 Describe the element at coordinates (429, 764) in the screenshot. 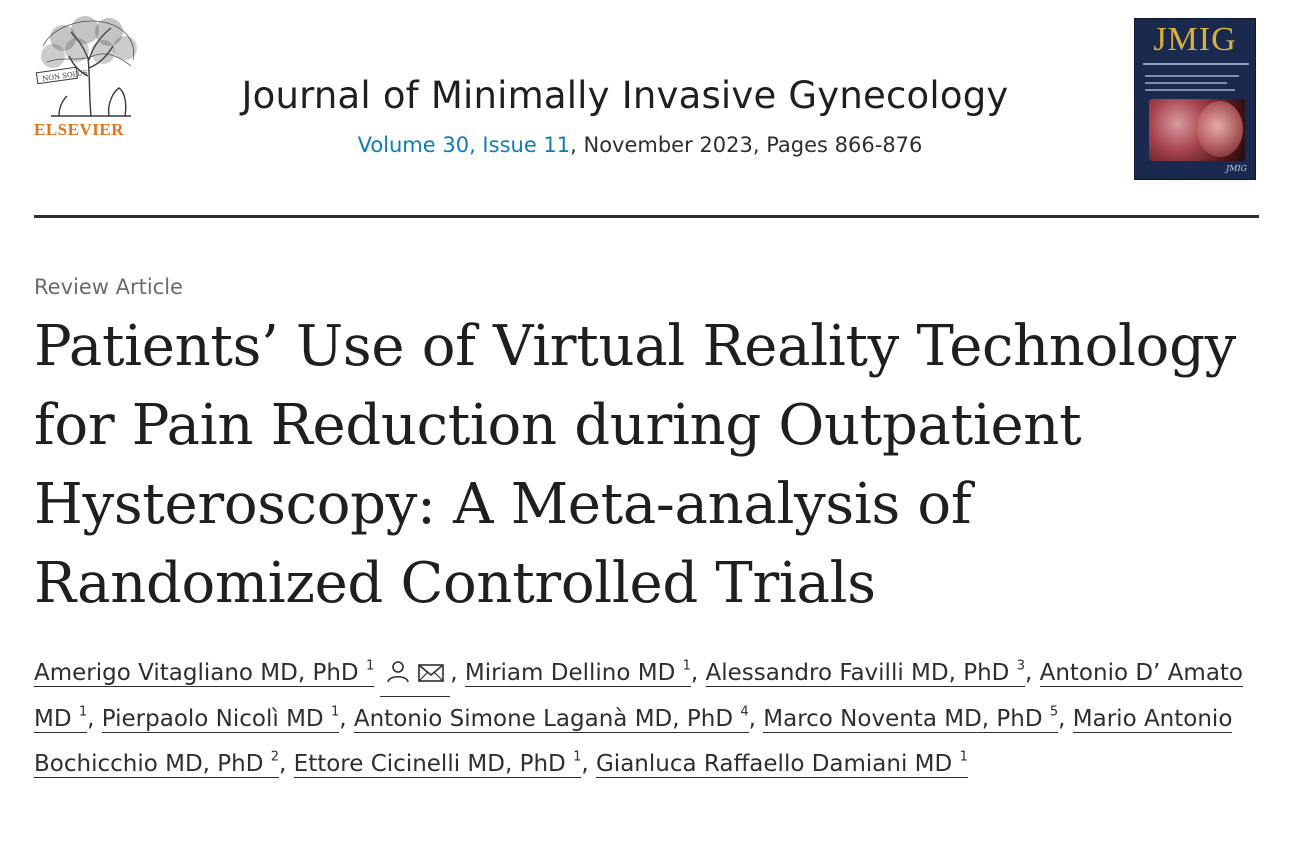

I see `author-name: Ettore Cicinelli MD, PhD` at that location.